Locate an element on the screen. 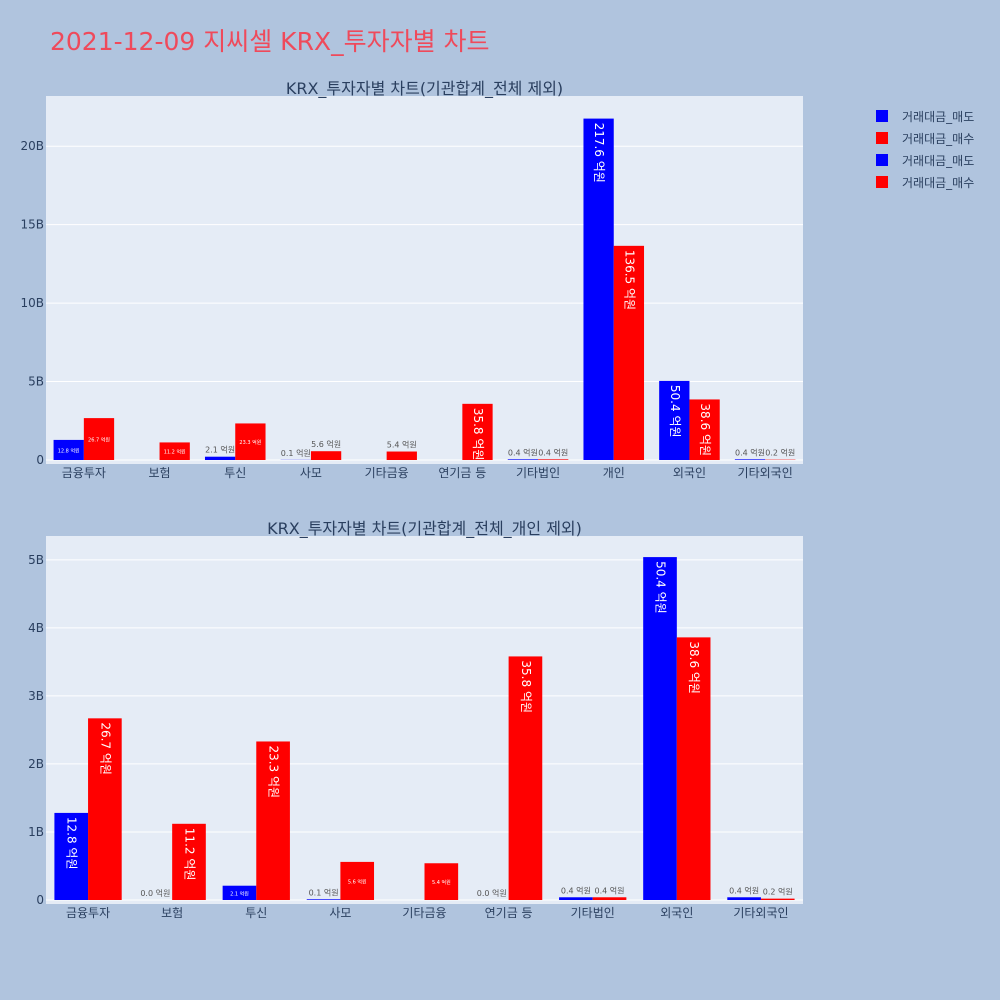 The image size is (1000, 1000). legend-item-buy-1: 거래대금_매수 is located at coordinates (925, 138).